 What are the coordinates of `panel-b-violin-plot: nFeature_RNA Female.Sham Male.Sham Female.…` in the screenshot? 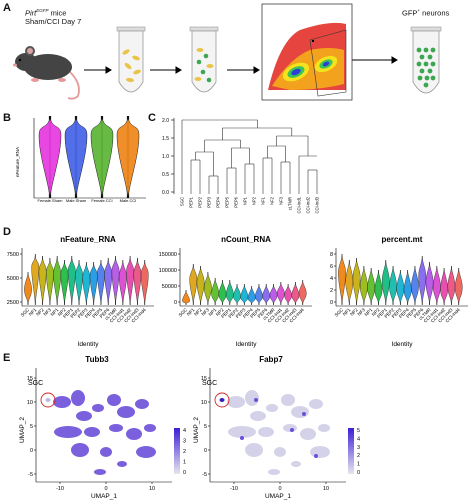 It's located at (80, 159).